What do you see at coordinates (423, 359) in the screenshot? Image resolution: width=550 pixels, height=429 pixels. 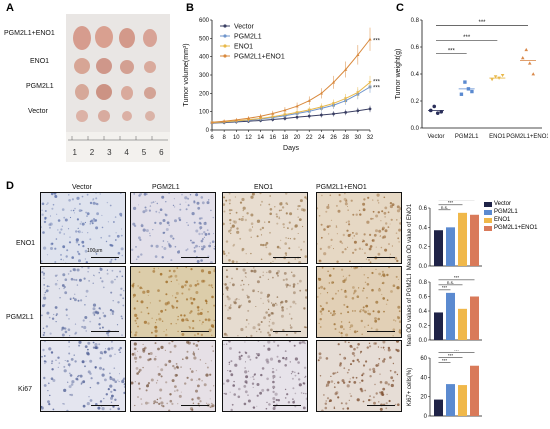 I see `y-tick-label: 60` at bounding box center [423, 359].